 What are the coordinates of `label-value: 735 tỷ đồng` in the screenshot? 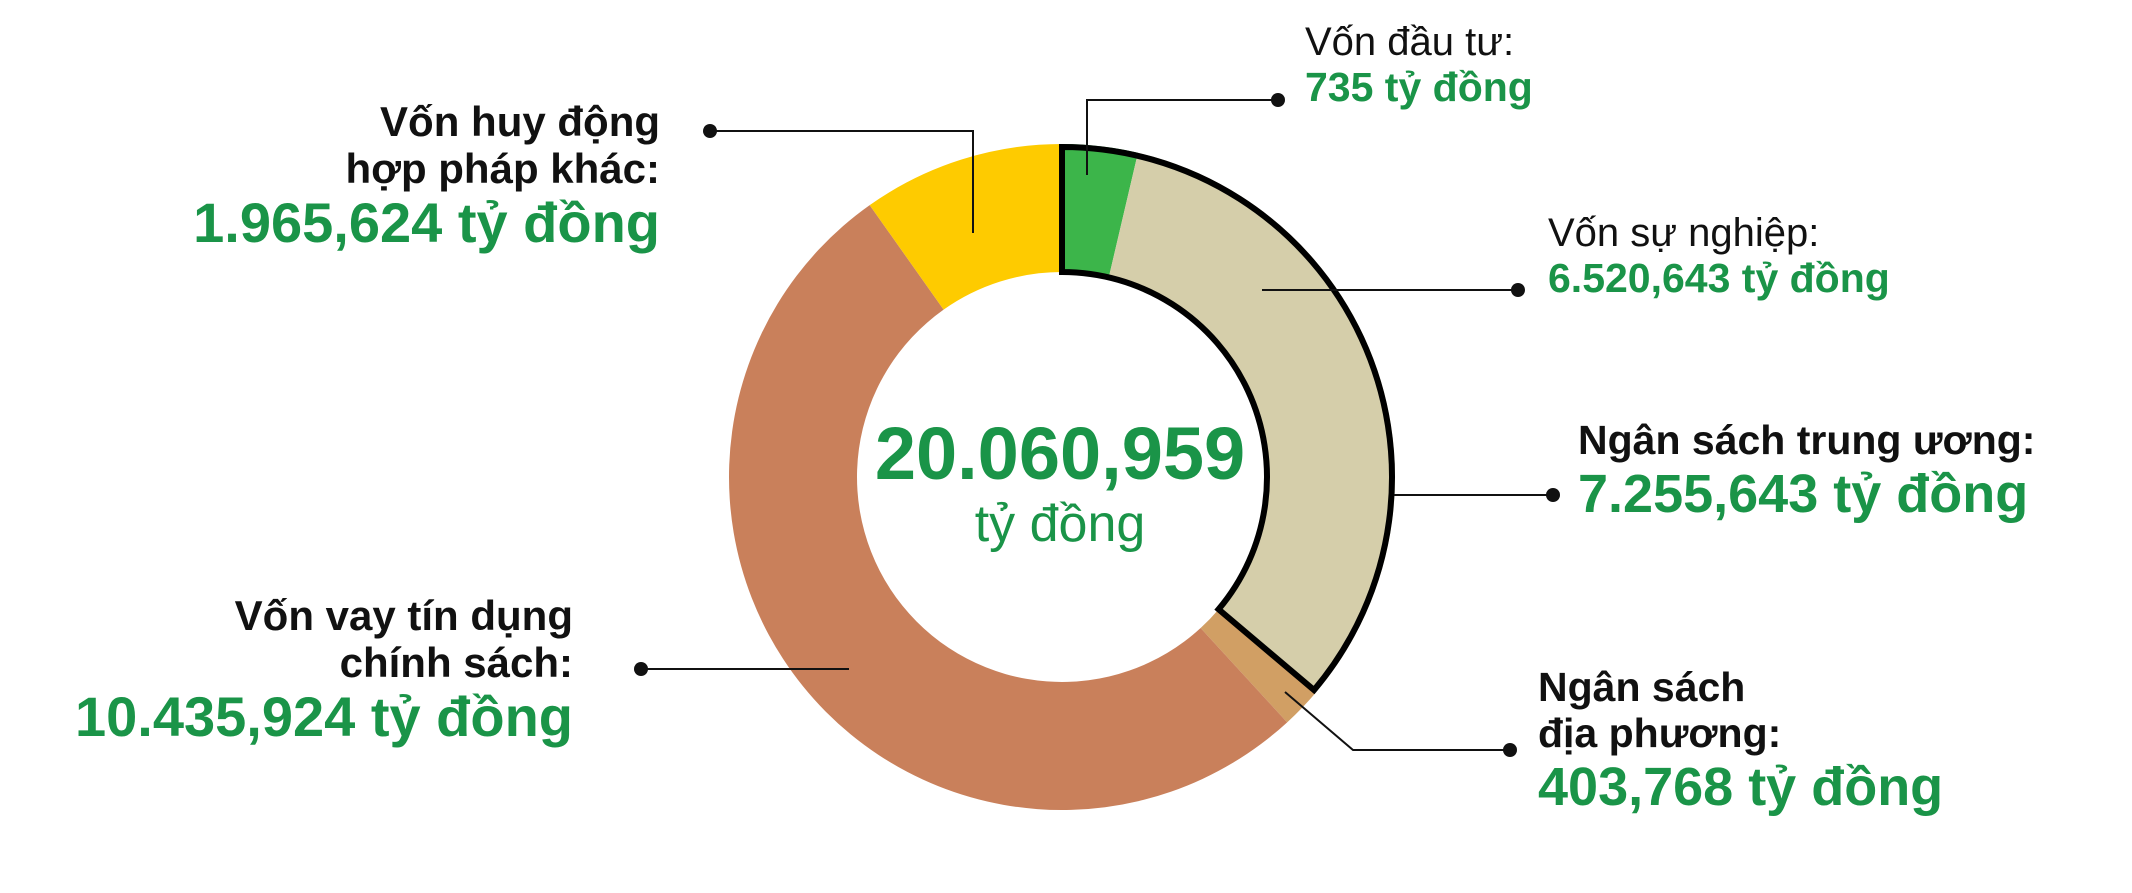 It's located at (1419, 86).